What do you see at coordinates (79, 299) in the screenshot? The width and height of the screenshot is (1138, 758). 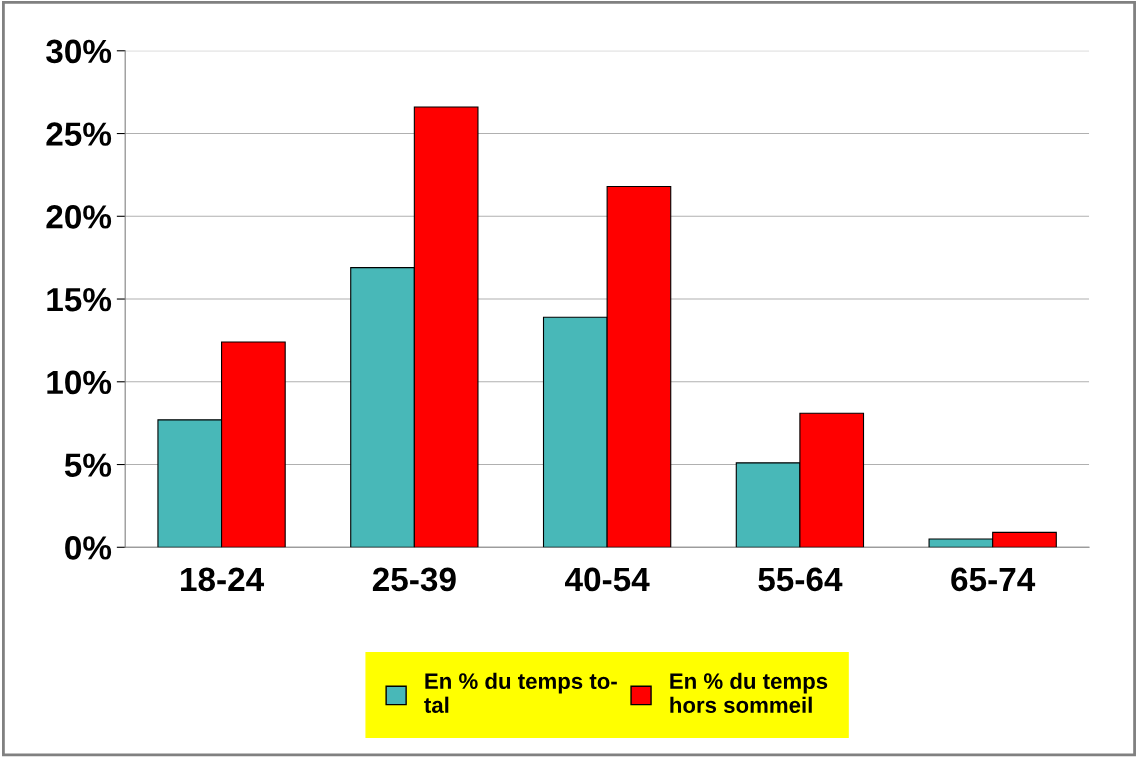 I see `y-tick-label: 15%` at bounding box center [79, 299].